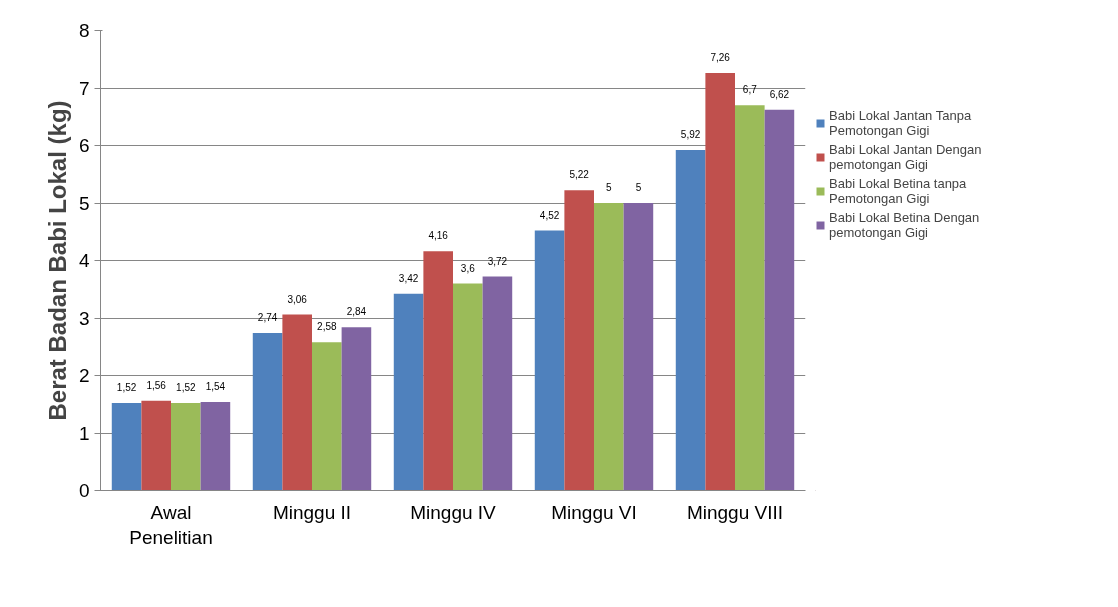 This screenshot has height=607, width=1118. Describe the element at coordinates (720, 58) in the screenshot. I see `data-label: 7,26` at that location.